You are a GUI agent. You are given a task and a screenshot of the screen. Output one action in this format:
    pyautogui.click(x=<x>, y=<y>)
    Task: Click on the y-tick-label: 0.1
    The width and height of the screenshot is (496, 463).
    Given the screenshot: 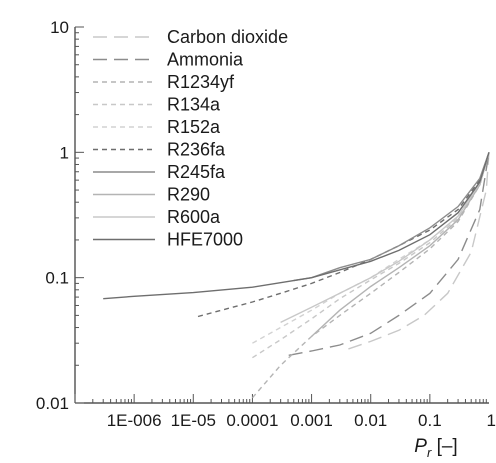 What is the action you would take?
    pyautogui.click(x=57, y=278)
    